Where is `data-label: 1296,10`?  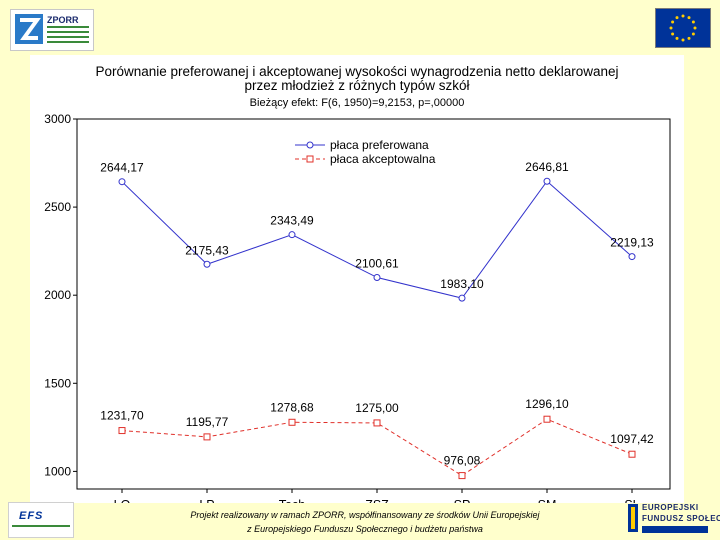
data-label: 1296,10 is located at coordinates (547, 404).